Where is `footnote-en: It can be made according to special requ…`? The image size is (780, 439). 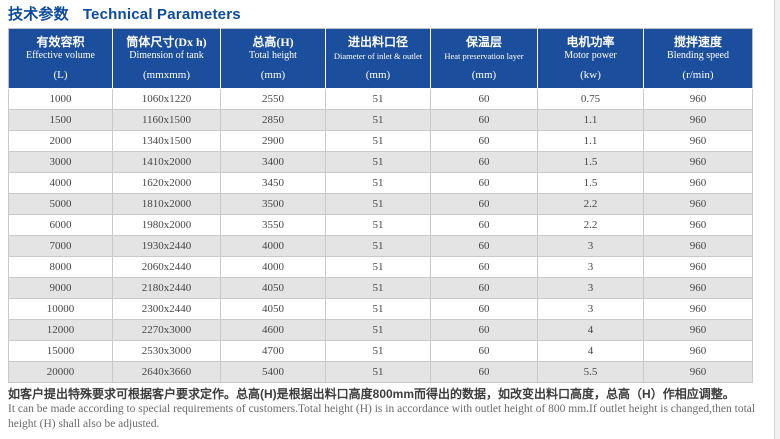
footnote-en: It can be made according to special requ… is located at coordinates (382, 416).